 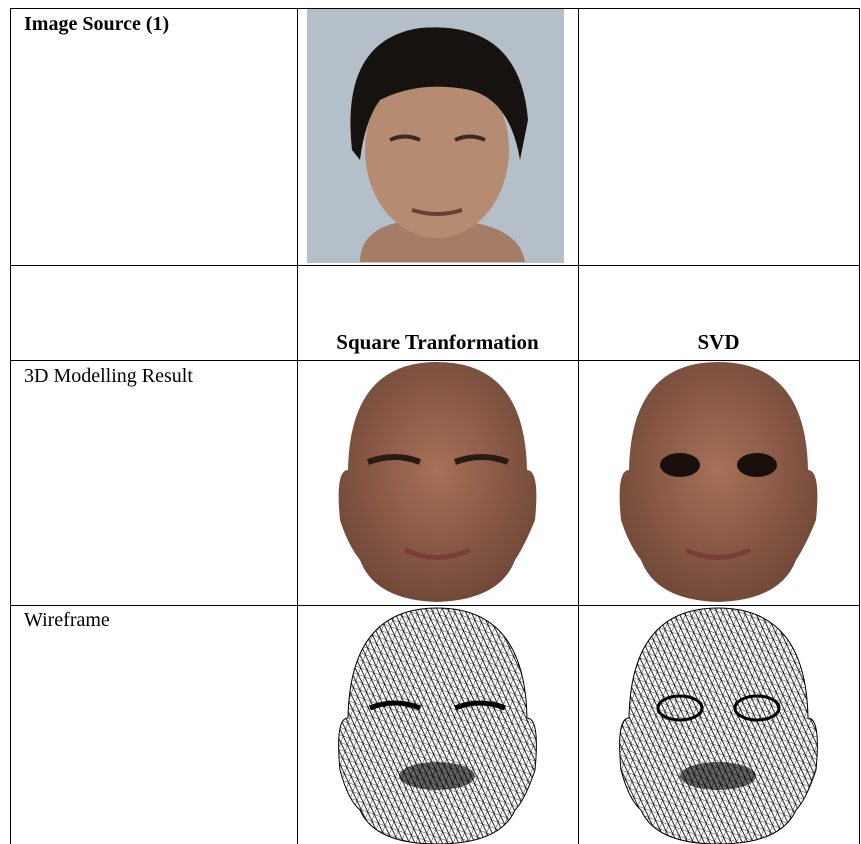 I want to click on modelling-result-svd, so click(x=718, y=482).